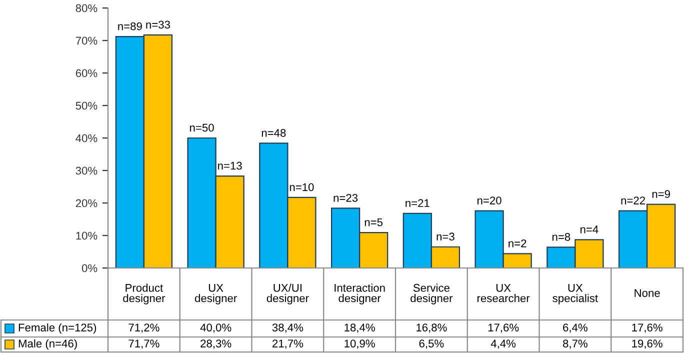 The width and height of the screenshot is (685, 353). I want to click on annotation: n=2, so click(517, 243).